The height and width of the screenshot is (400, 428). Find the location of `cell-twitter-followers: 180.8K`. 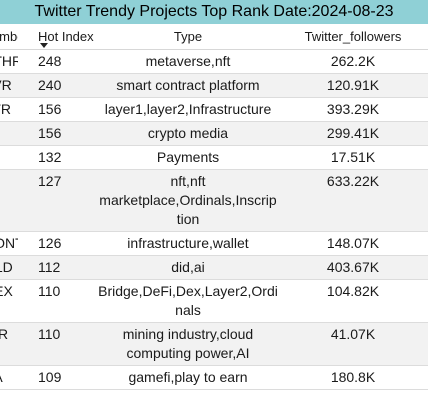

cell-twitter-followers: 180.8K is located at coordinates (353, 377).